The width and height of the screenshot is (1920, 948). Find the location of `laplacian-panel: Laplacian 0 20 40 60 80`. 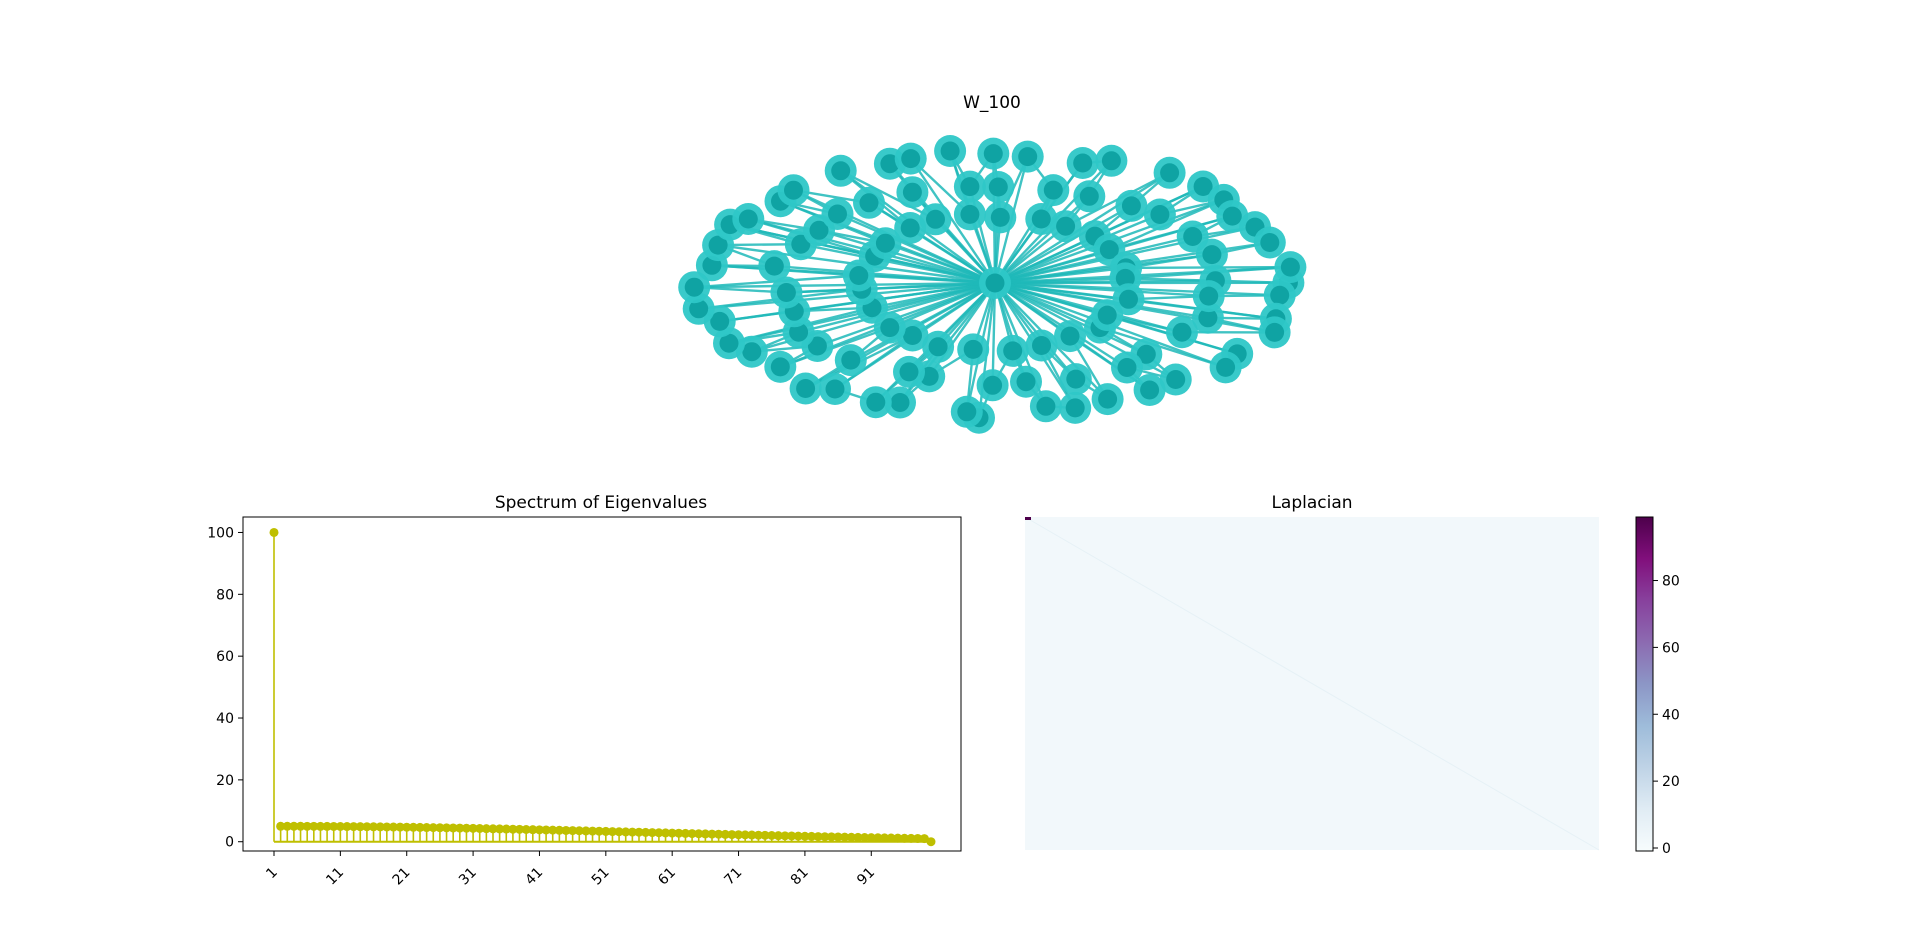

laplacian-panel: Laplacian 0 20 40 60 80 is located at coordinates (1352, 675).